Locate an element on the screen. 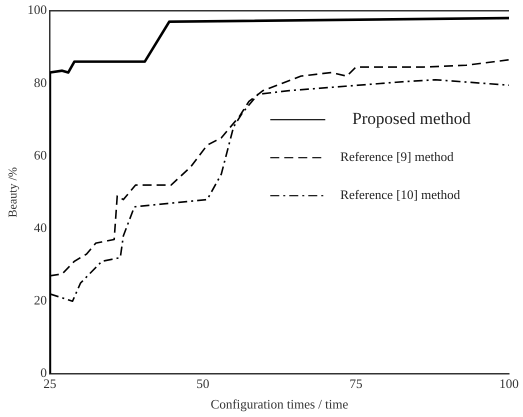 The image size is (523, 417). y-tick-label: 40 is located at coordinates (40, 228).